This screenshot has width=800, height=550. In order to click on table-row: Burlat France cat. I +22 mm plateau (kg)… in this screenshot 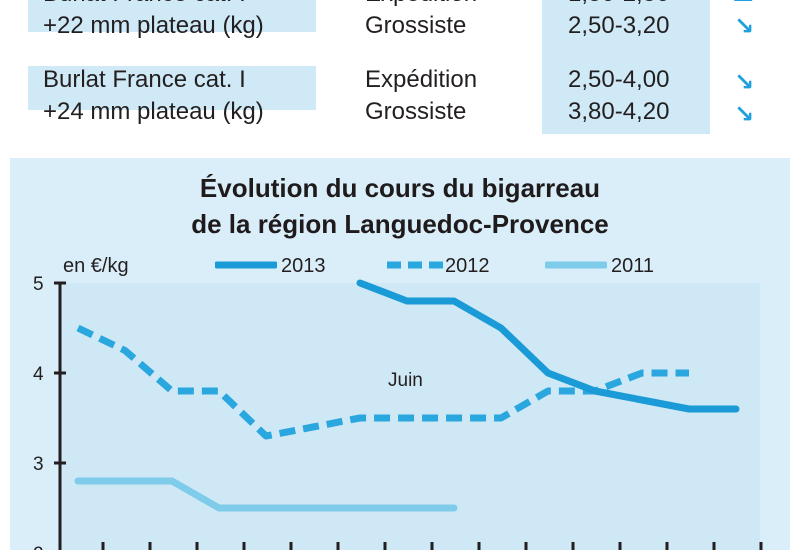, I will do `click(405, 20)`.